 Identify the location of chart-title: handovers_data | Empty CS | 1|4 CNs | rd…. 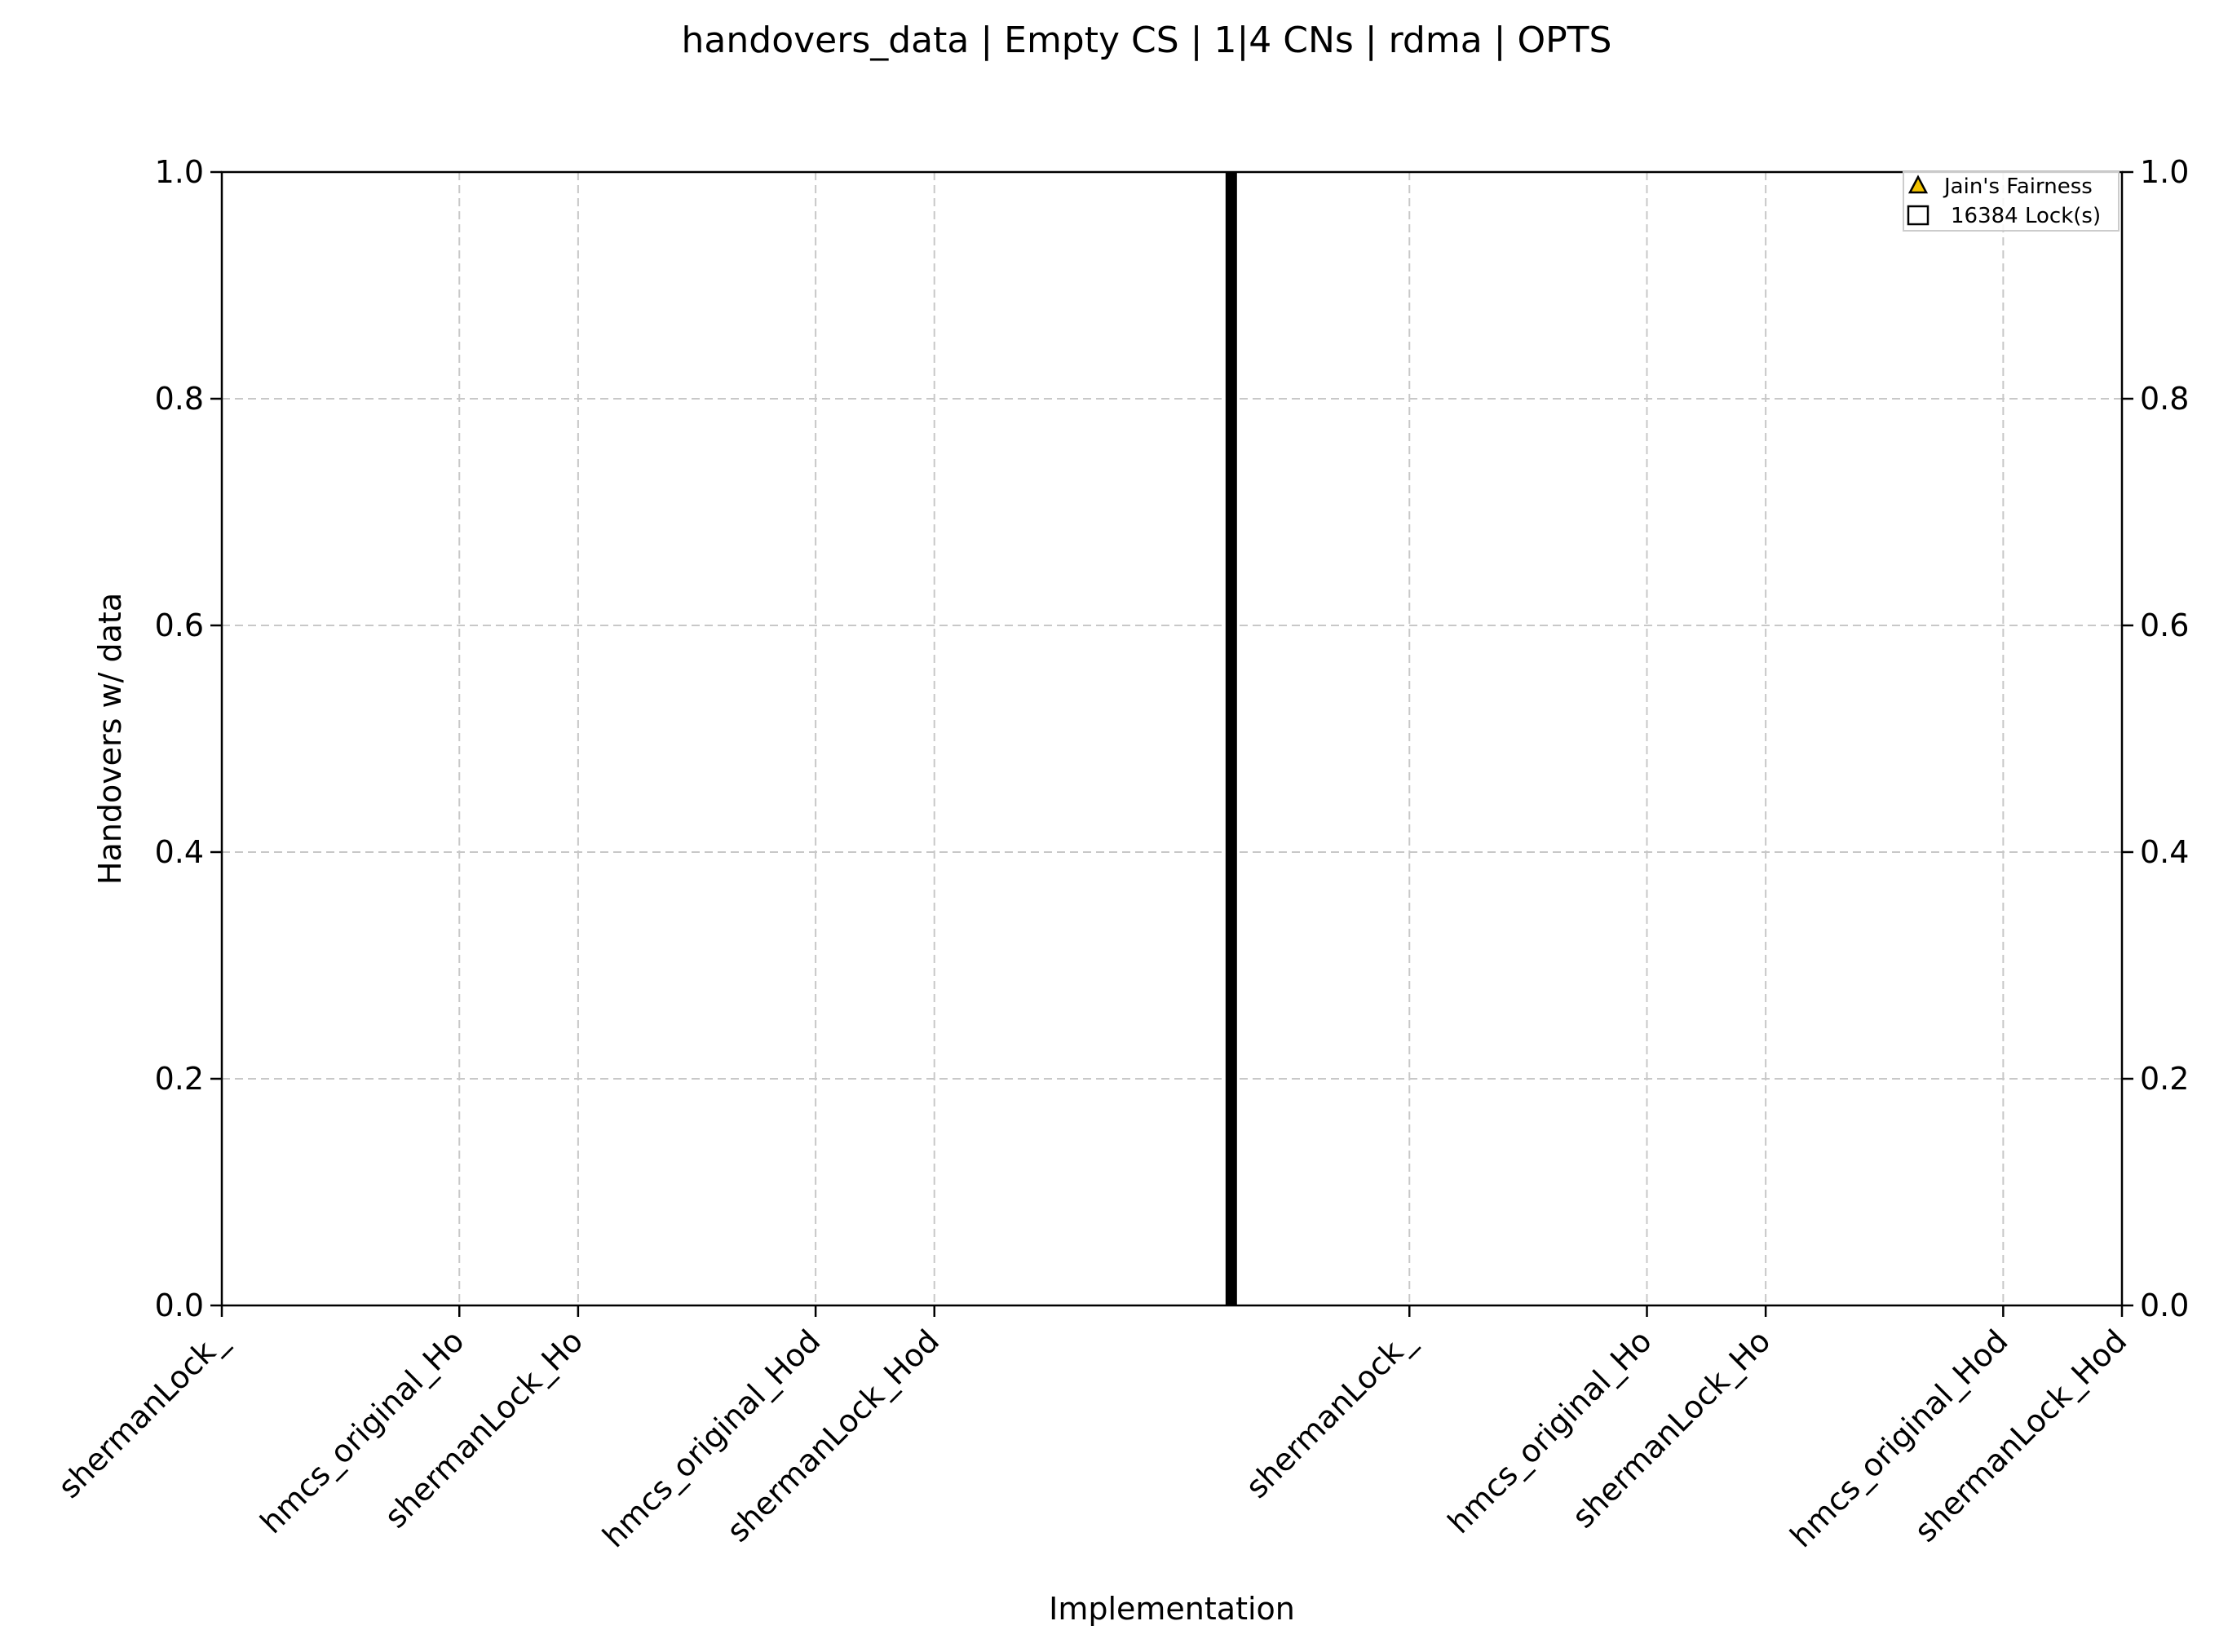
(1147, 41).